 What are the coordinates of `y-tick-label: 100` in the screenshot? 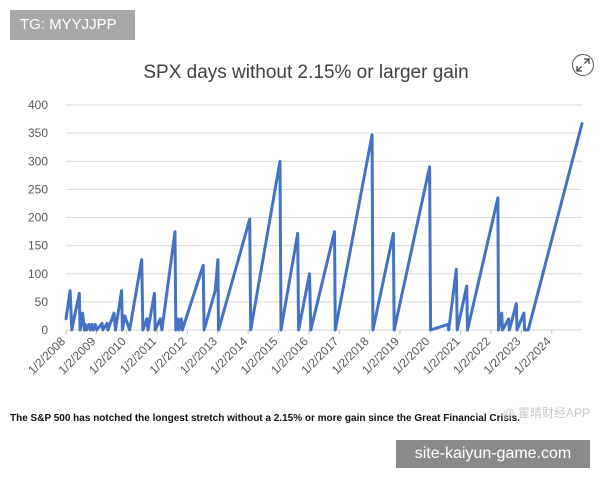 It's located at (38, 274).